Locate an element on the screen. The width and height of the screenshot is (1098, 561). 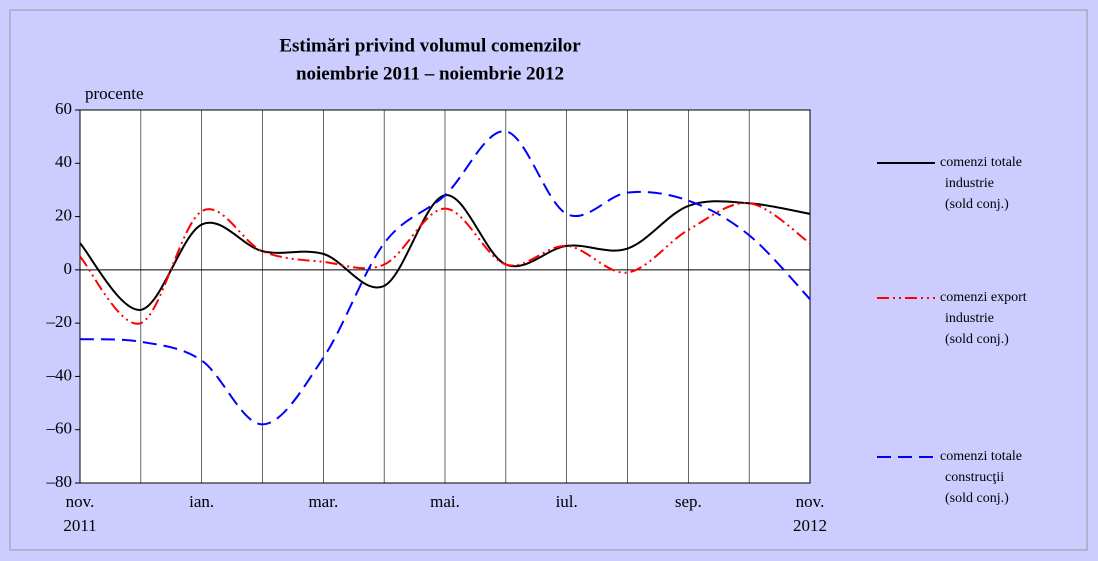
y-tick-label: –80 is located at coordinates (59, 481).